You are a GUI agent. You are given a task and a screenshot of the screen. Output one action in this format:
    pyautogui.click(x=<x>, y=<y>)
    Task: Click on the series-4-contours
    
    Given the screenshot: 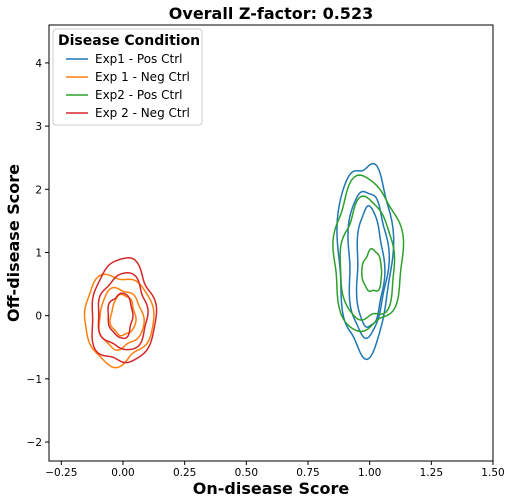 What is the action you would take?
    pyautogui.click(x=124, y=310)
    